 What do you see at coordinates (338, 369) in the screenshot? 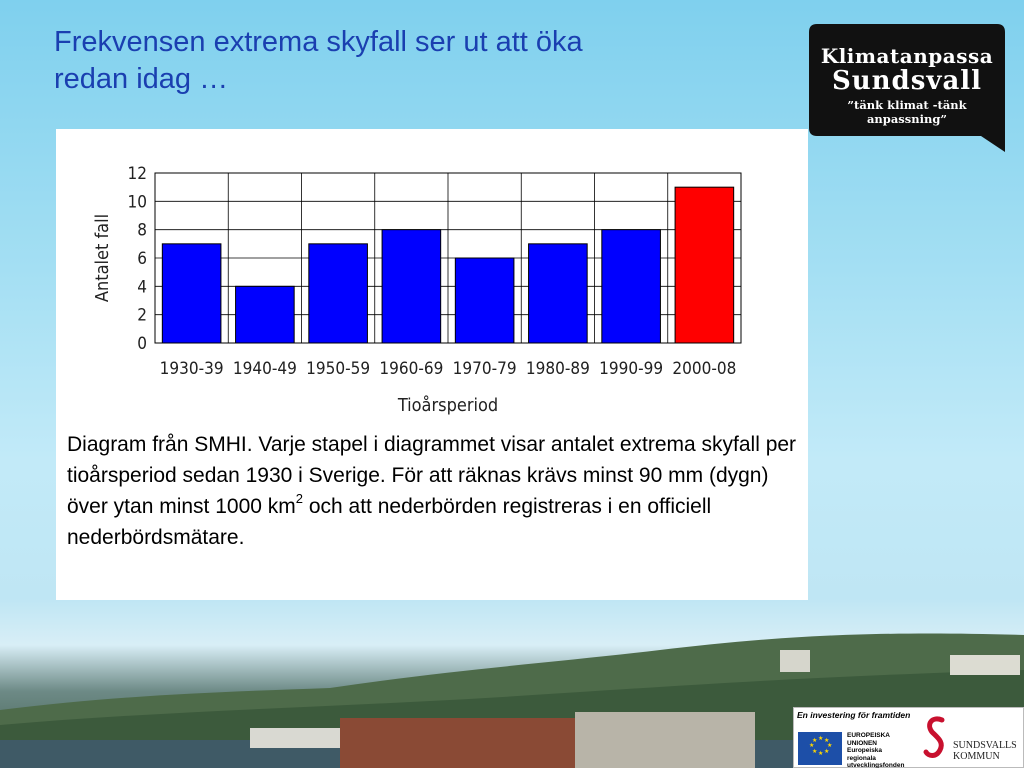
I see `x-tick-label: 1950-59` at bounding box center [338, 369].